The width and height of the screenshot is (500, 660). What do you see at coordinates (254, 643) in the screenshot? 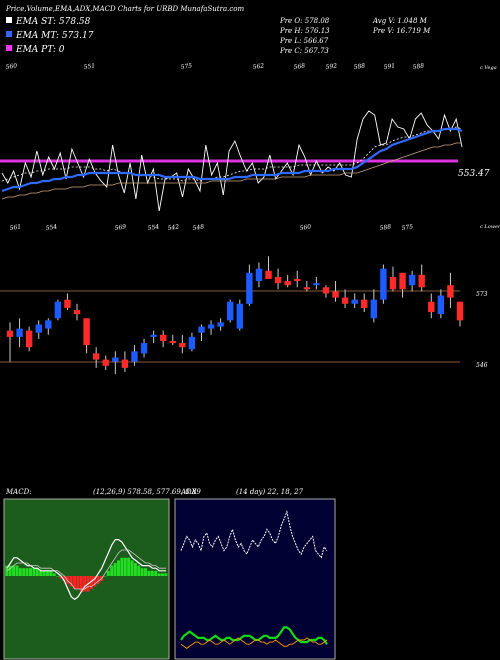
I see `adx-series-minus-di` at bounding box center [254, 643].